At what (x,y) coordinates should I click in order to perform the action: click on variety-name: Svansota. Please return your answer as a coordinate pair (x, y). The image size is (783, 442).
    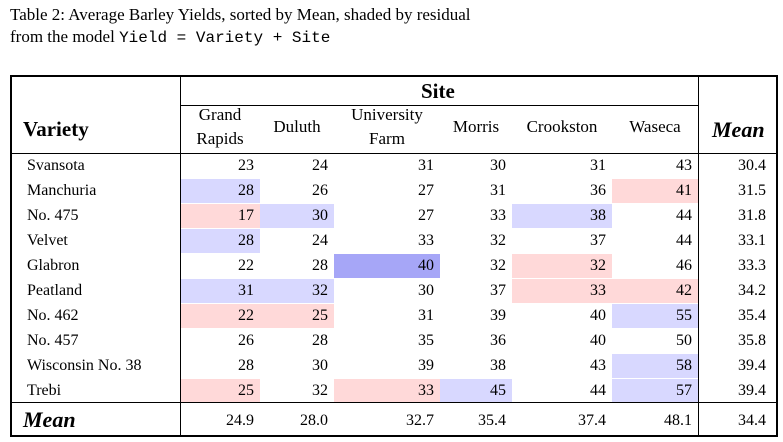
    Looking at the image, I should click on (56, 165).